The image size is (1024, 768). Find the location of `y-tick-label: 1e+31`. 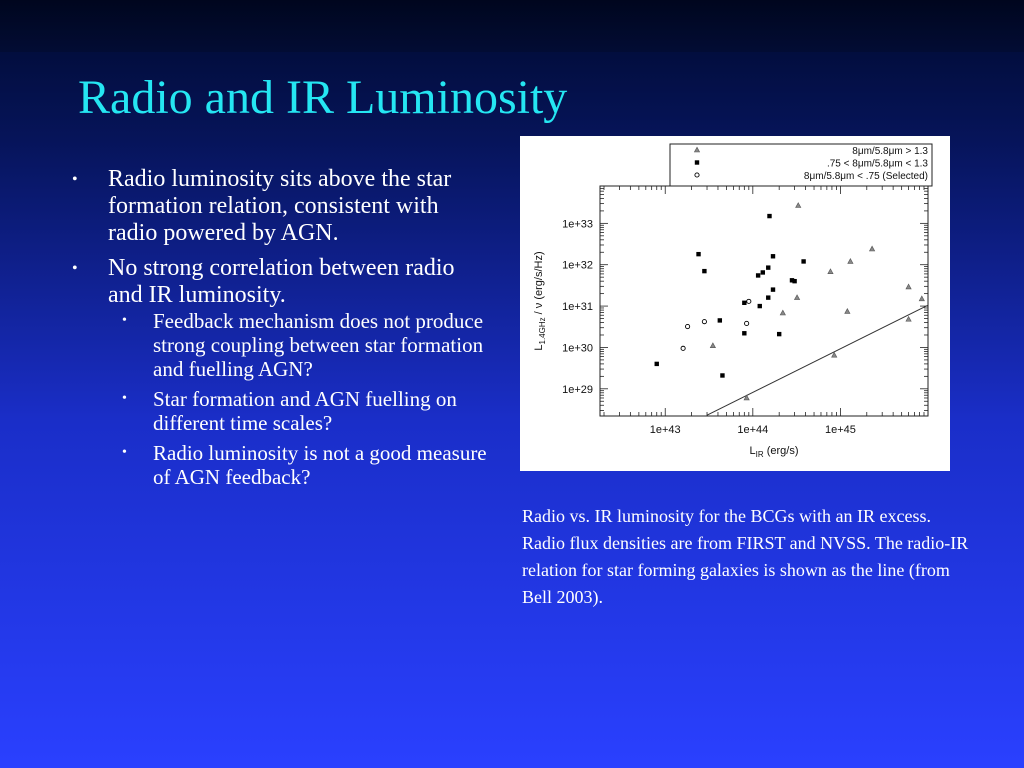

y-tick-label: 1e+31 is located at coordinates (577, 307).